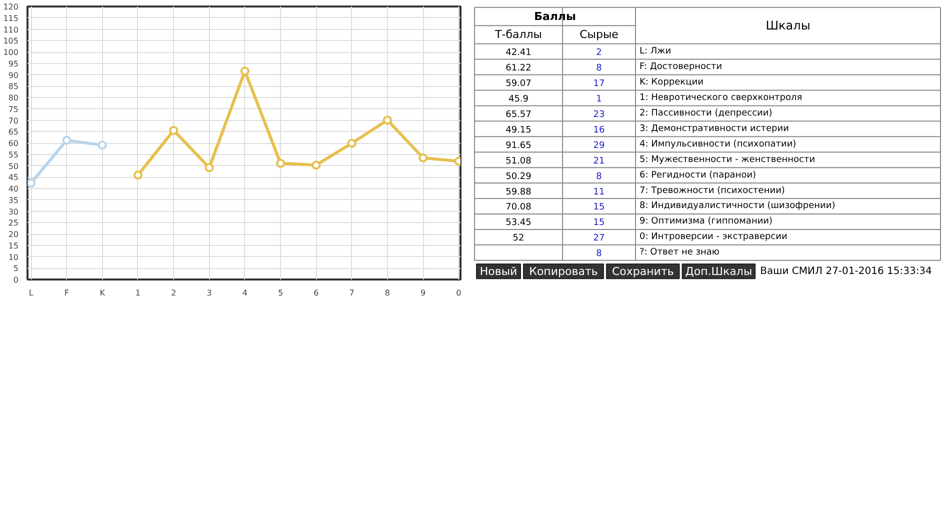 The width and height of the screenshot is (945, 512). I want to click on chart-title: Баллы, so click(555, 17).